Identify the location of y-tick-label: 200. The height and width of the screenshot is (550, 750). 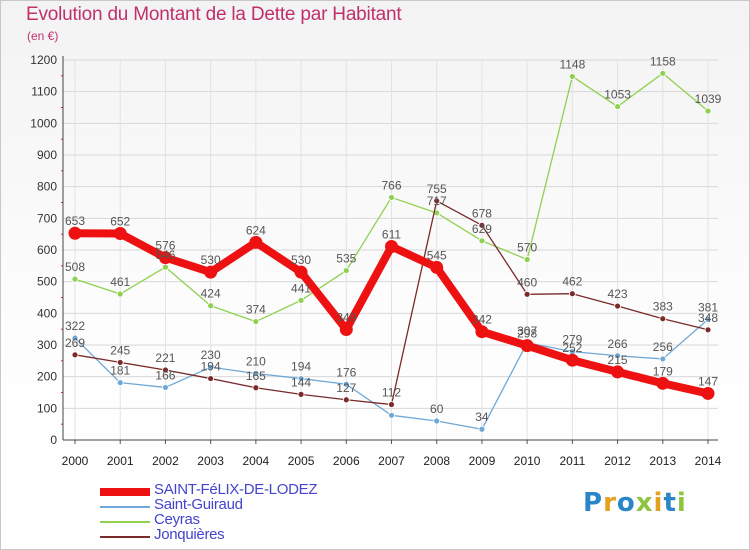
(47, 377).